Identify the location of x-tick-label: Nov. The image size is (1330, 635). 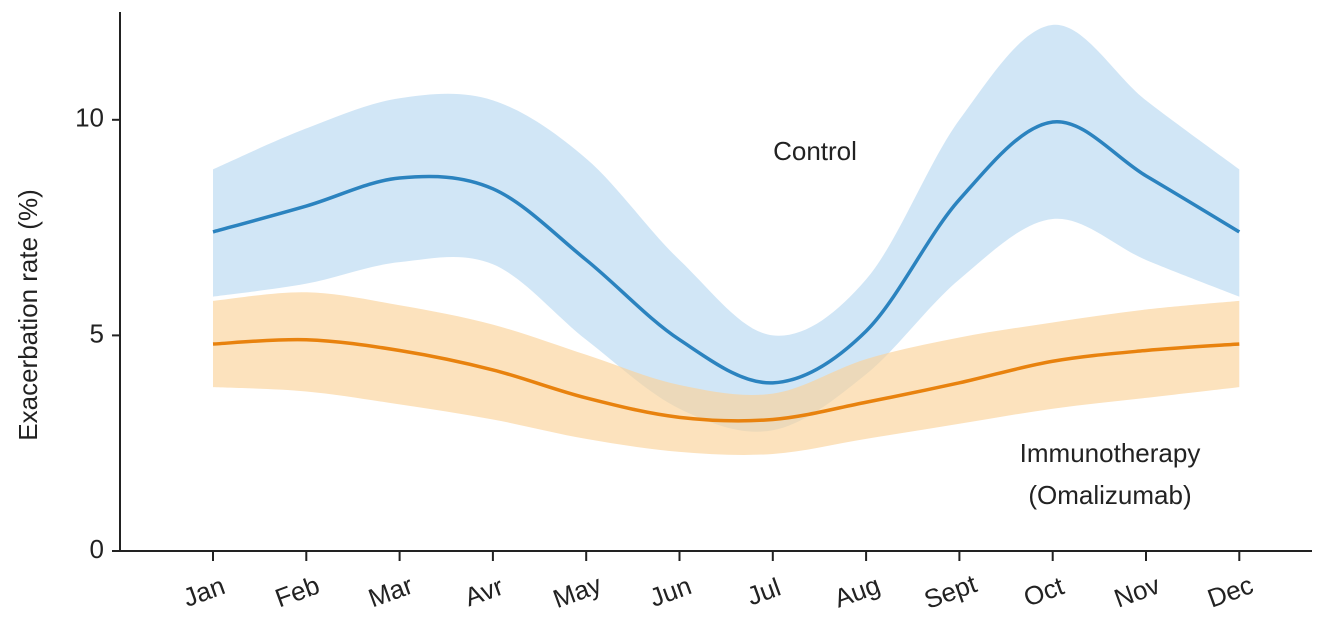
(1137, 592).